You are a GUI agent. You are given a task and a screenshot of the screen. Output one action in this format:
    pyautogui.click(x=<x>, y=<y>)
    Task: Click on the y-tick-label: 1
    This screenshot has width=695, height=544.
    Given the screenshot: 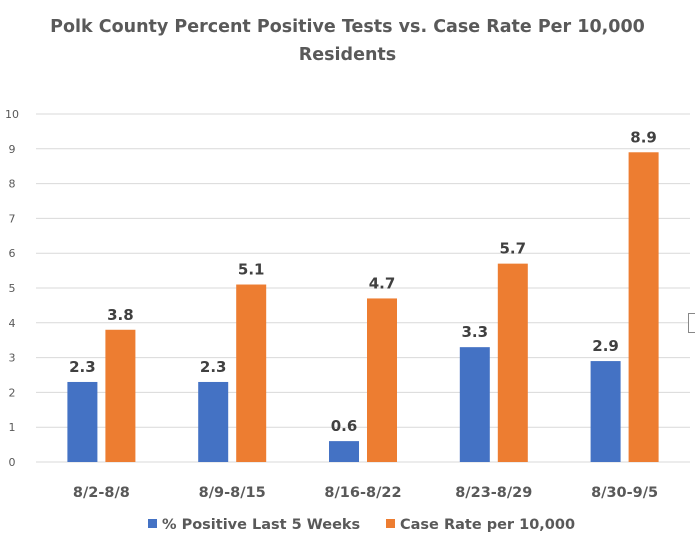 What is the action you would take?
    pyautogui.click(x=12, y=427)
    